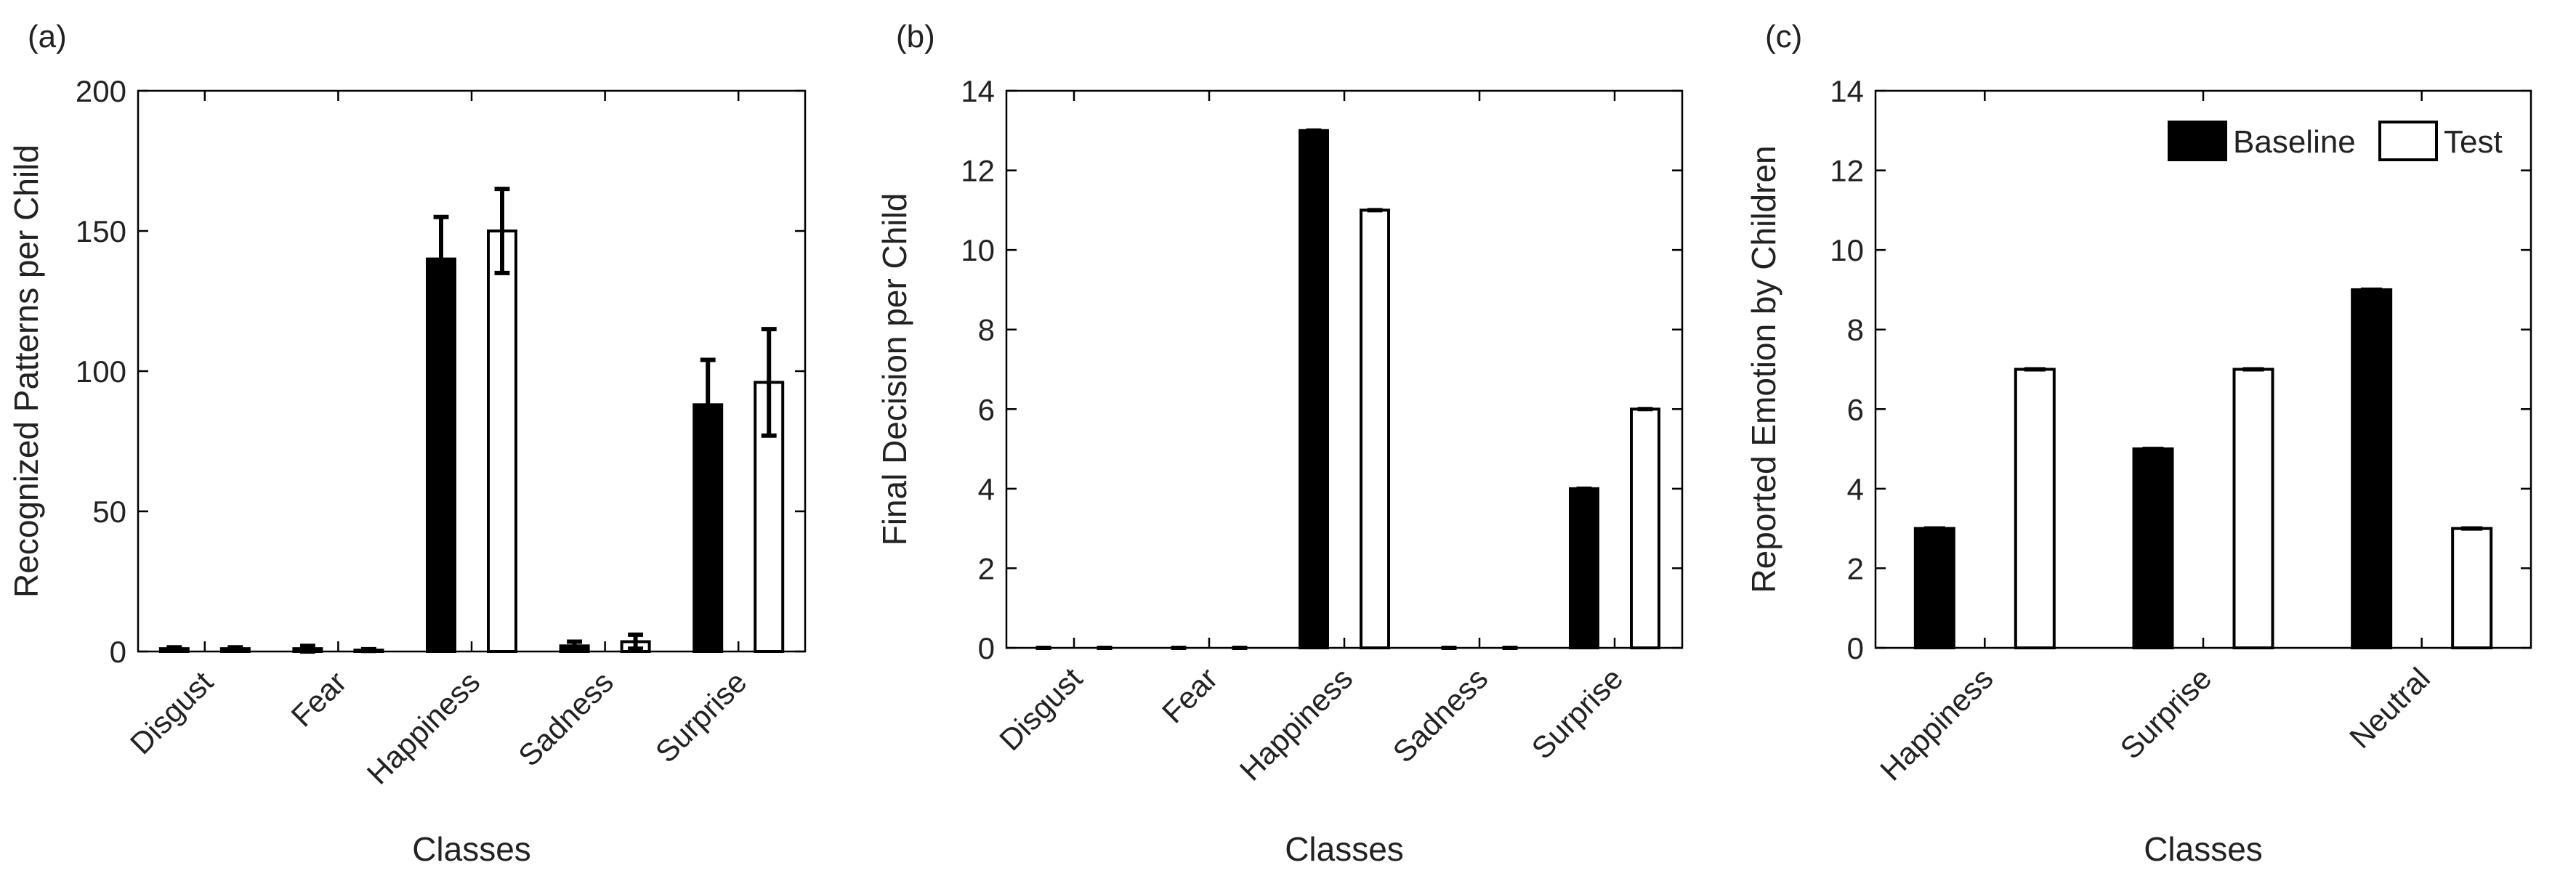  What do you see at coordinates (702, 717) in the screenshot?
I see `x-tick-label-a-4: Surprise` at bounding box center [702, 717].